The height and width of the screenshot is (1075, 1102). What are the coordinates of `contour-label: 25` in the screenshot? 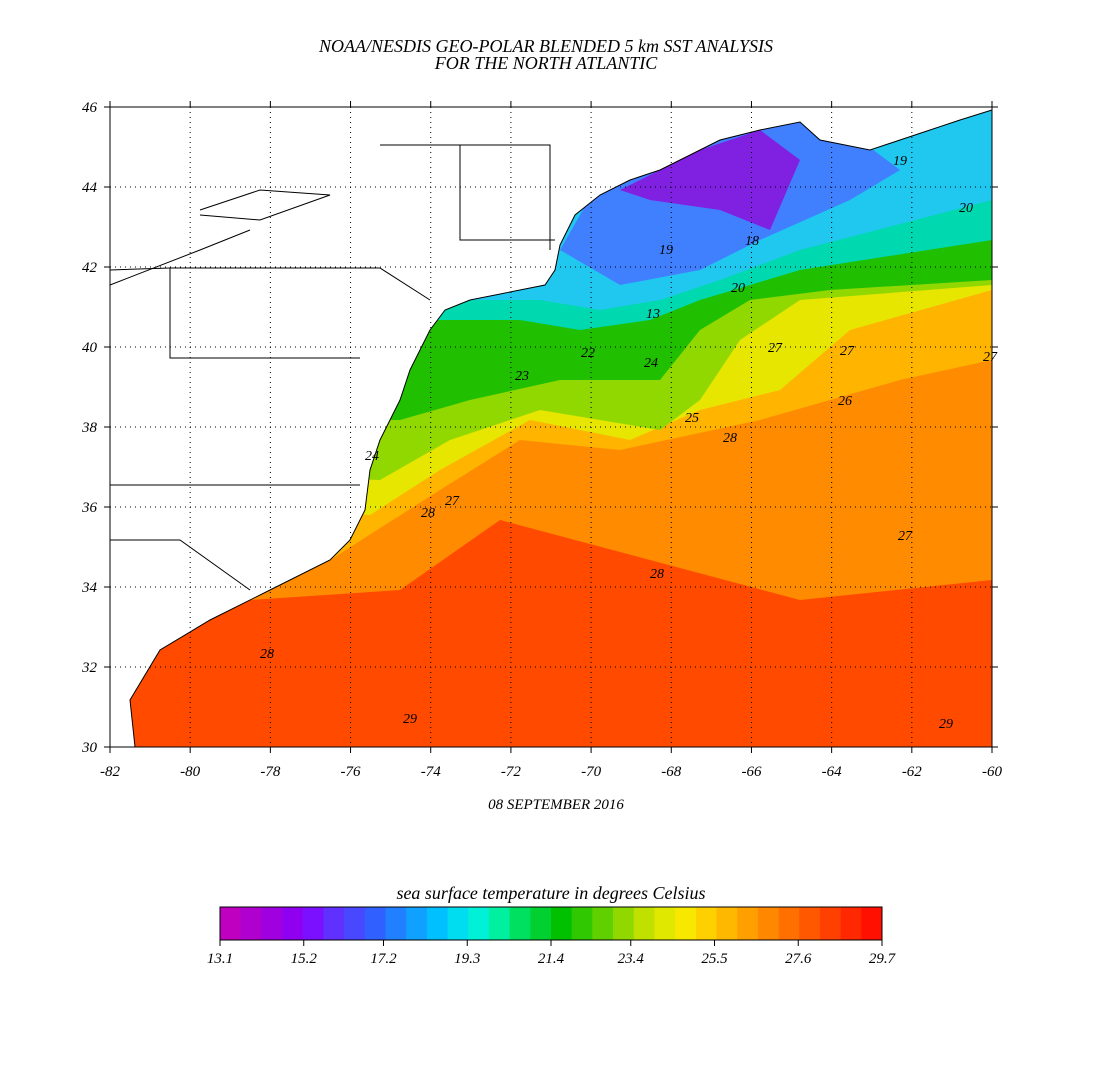 It's located at (692, 418).